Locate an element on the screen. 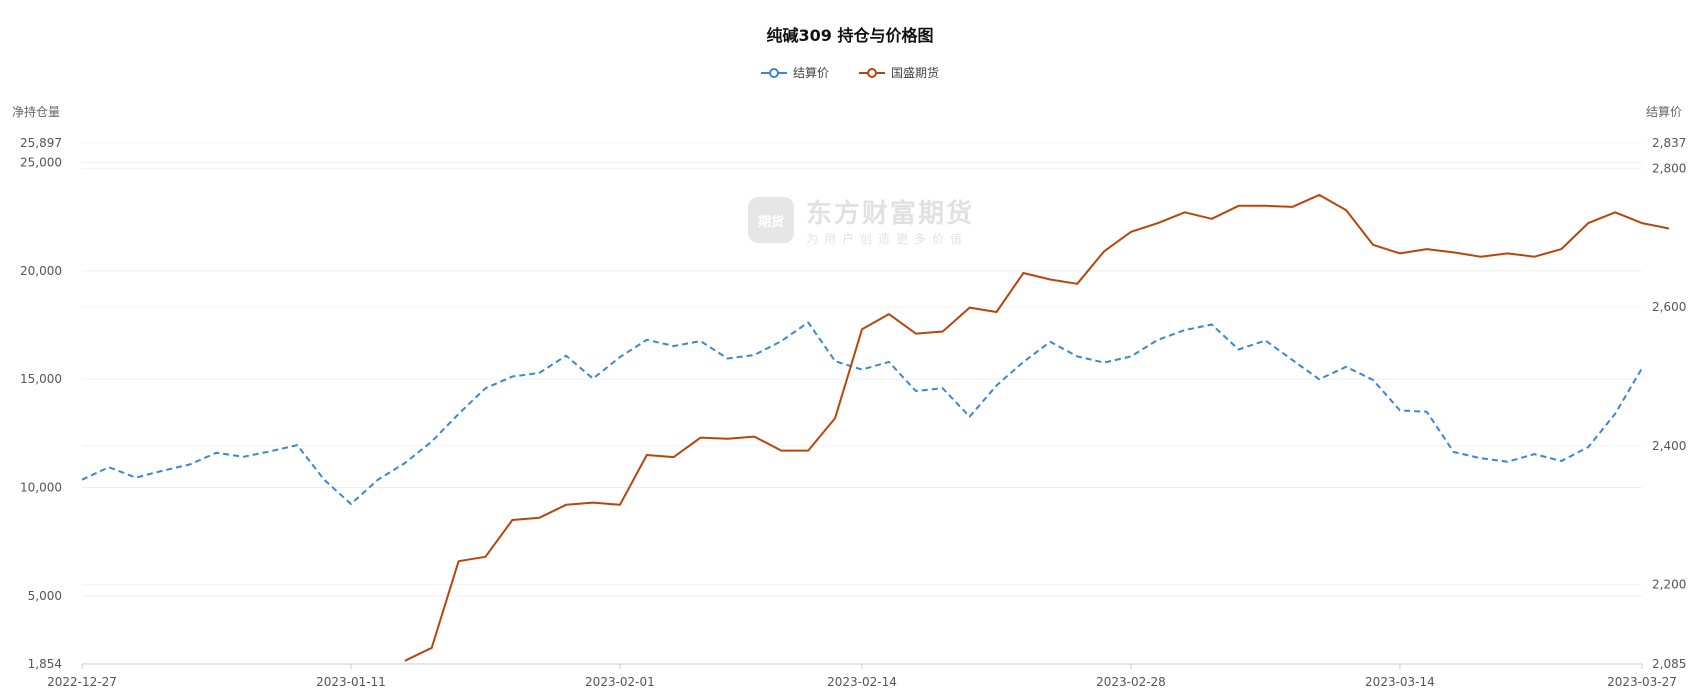  right-tick-label: 2,800 is located at coordinates (1669, 169).